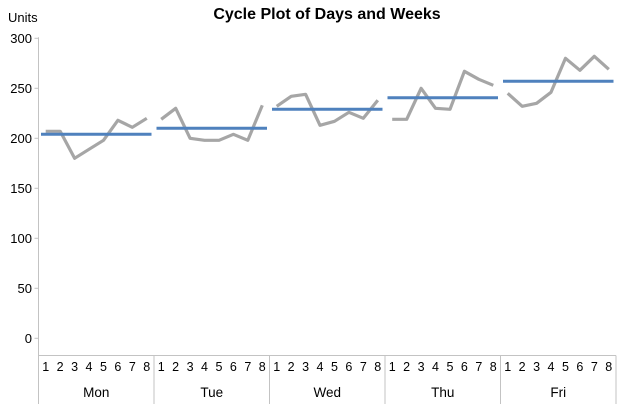 This screenshot has width=618, height=408. I want to click on y-tick-label: 200, so click(21, 138).